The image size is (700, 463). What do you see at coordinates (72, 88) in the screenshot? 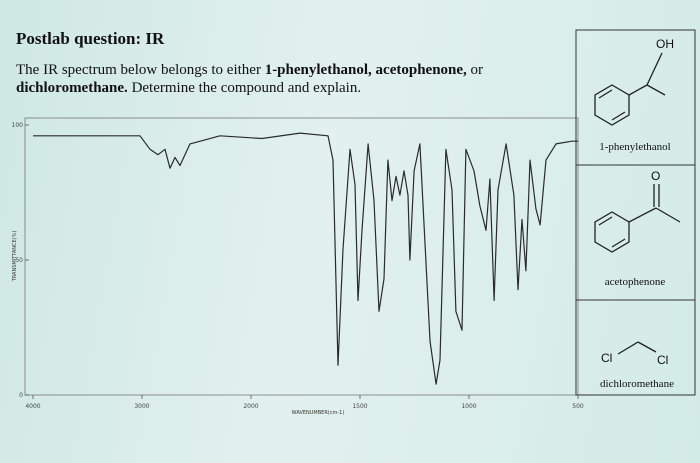
I see `question-compound: dichloromethane.` at bounding box center [72, 88].